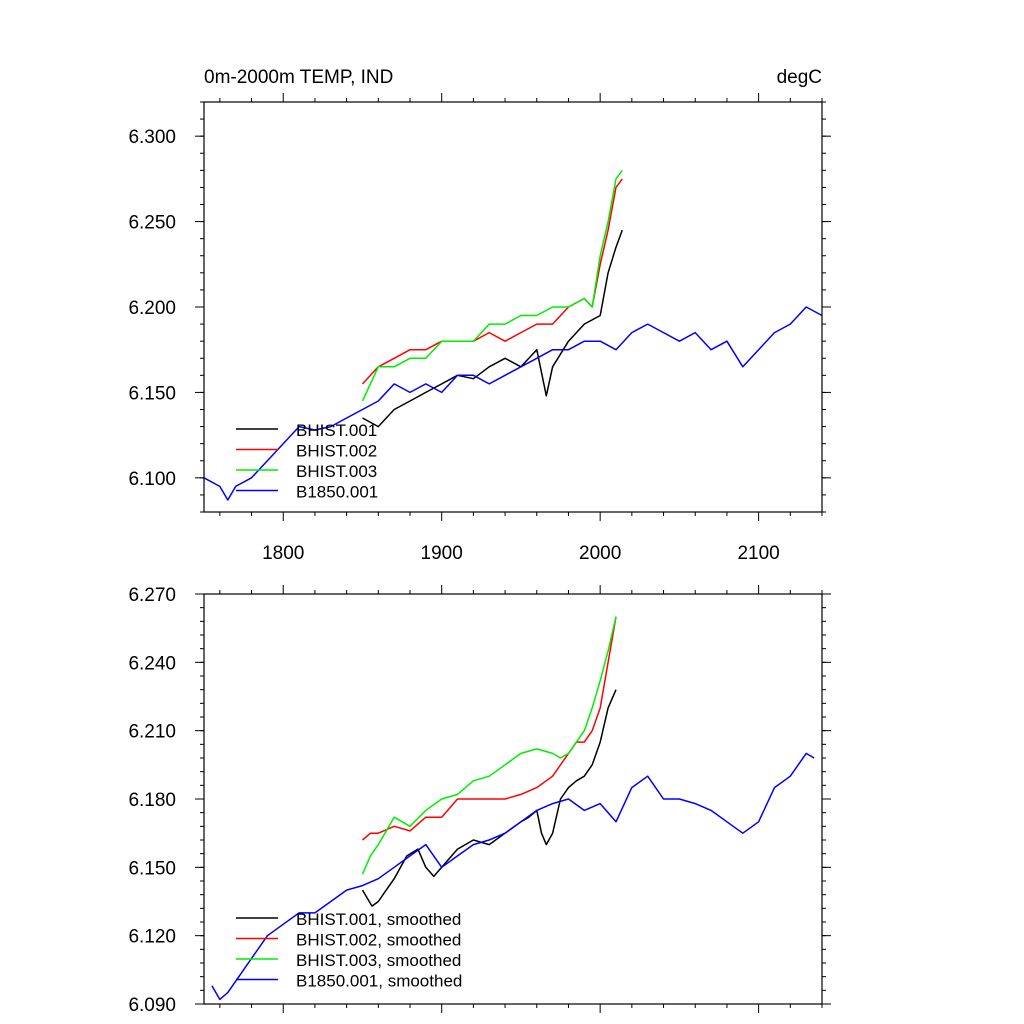 The width and height of the screenshot is (1024, 1024). Describe the element at coordinates (379, 981) in the screenshot. I see `legend-label: B1850.001, smoothed` at that location.